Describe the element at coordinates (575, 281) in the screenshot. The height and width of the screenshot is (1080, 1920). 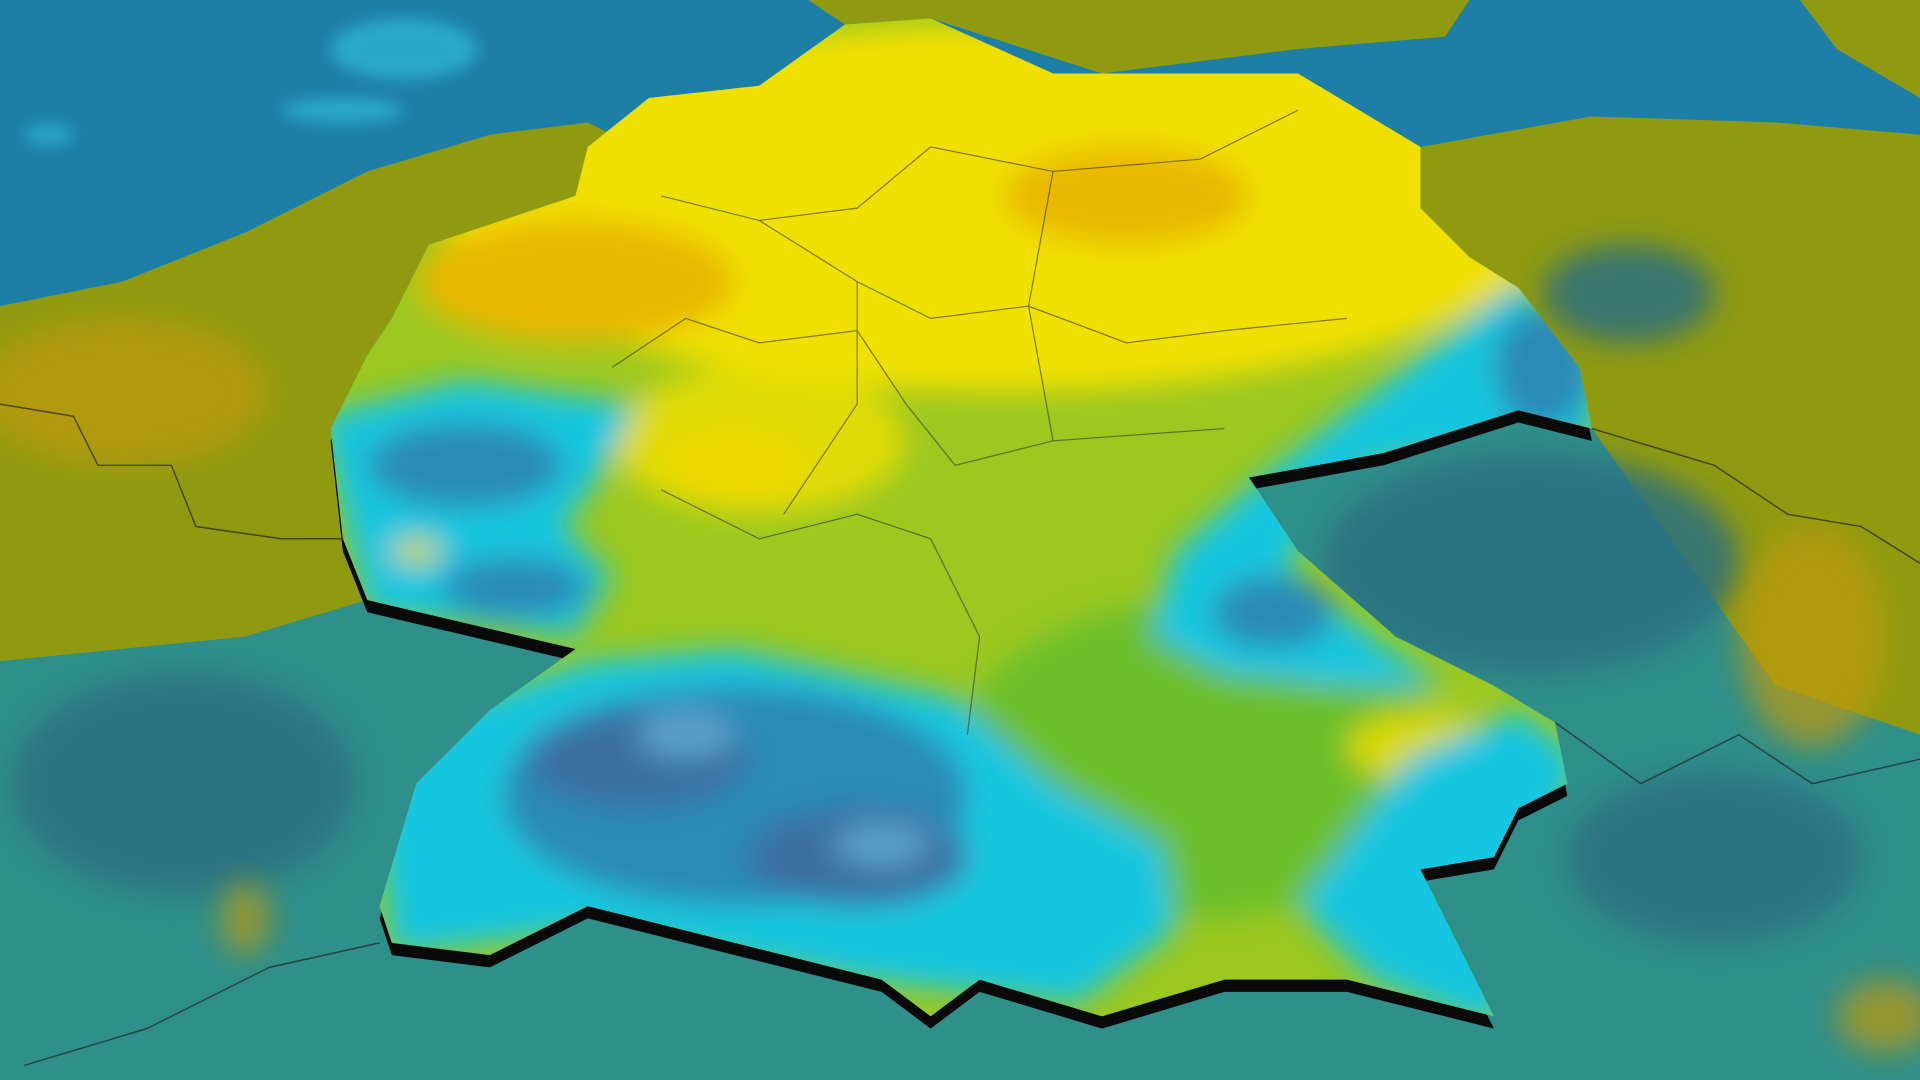
I see `contour-orange-northwest` at that location.